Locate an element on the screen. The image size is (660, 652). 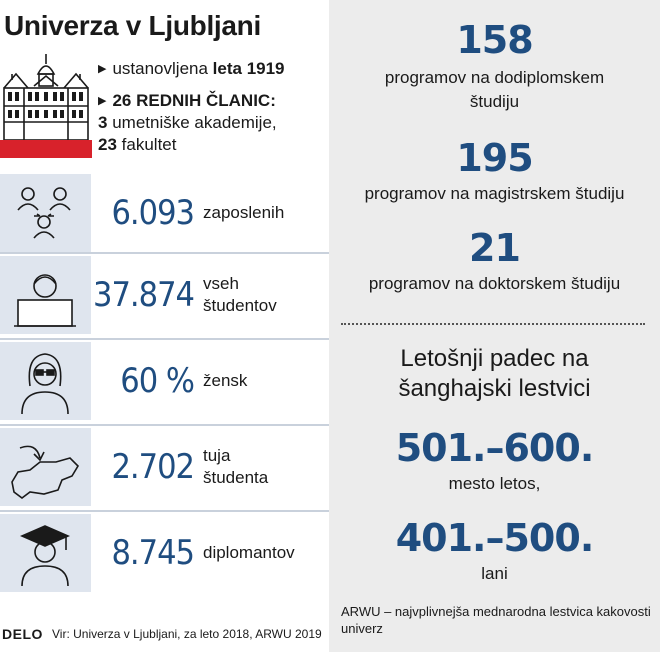
program-masters: 195 programov na magistrskem študiju is located at coordinates (494, 171).